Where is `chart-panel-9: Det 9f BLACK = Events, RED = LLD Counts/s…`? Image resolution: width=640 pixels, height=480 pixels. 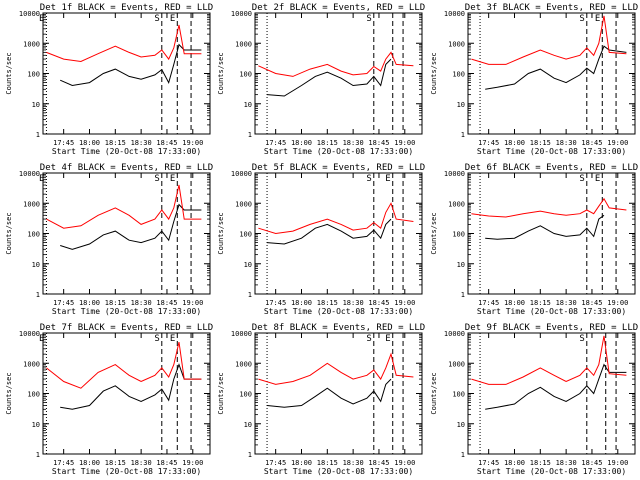
chart-panel-9: Det 9f BLACK = Events, RED = LLD Counts/s… is located at coordinates (534, 399).